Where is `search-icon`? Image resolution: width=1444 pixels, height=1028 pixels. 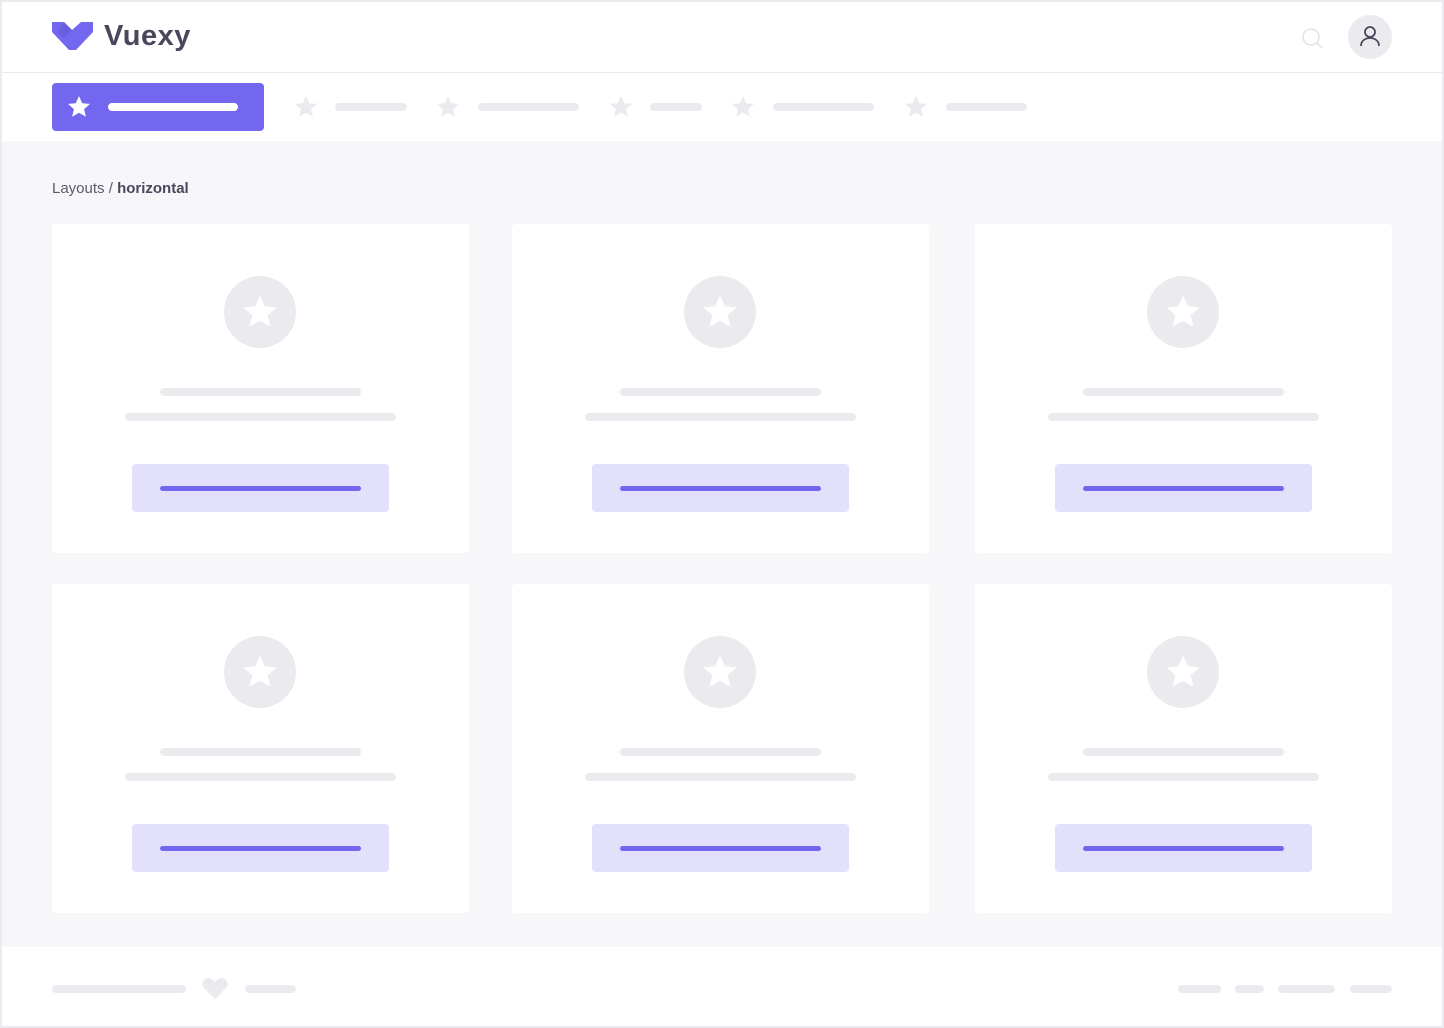 search-icon is located at coordinates (1312, 38).